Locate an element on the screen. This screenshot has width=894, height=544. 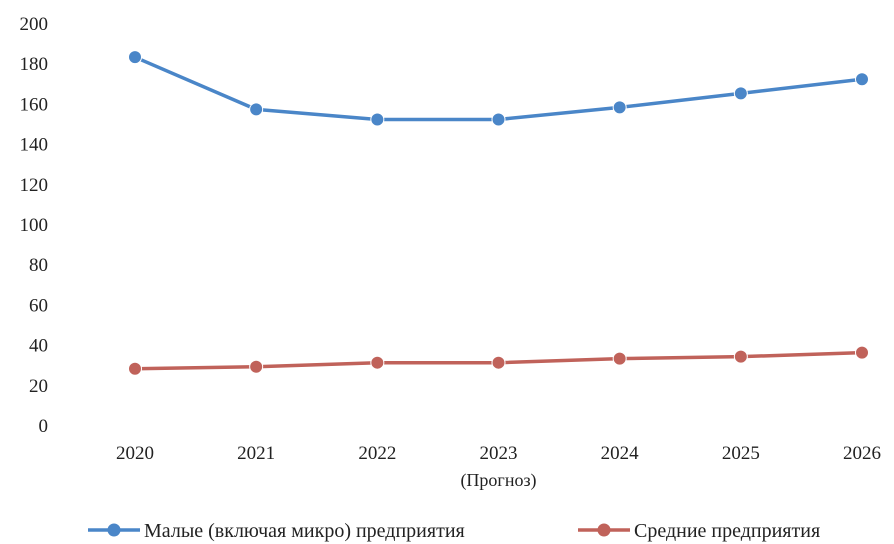
y-tick-label: 100 is located at coordinates (34, 225).